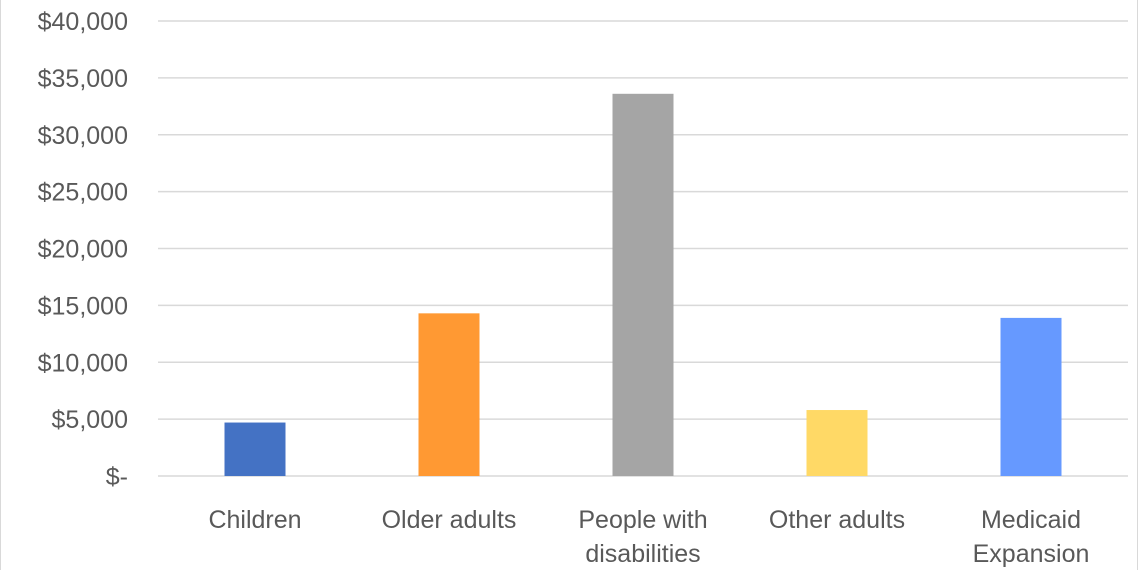 The height and width of the screenshot is (572, 1140). I want to click on y-tick-label: $10,000, so click(83, 363).